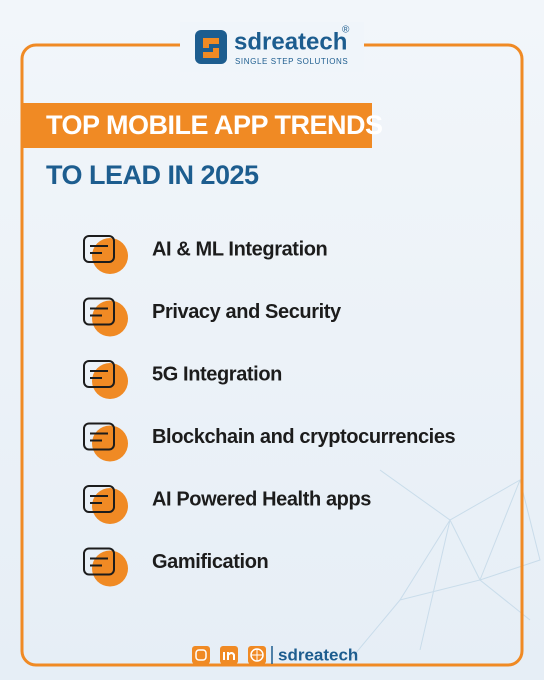  What do you see at coordinates (201, 655) in the screenshot?
I see `instagram-icon` at bounding box center [201, 655].